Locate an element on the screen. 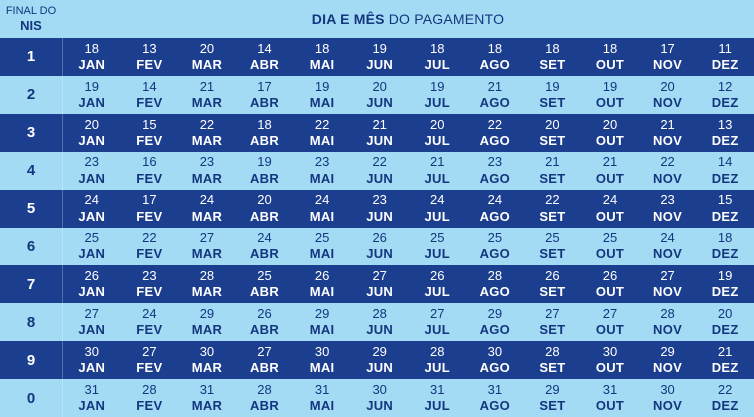  payment-month: JUL is located at coordinates (437, 254).